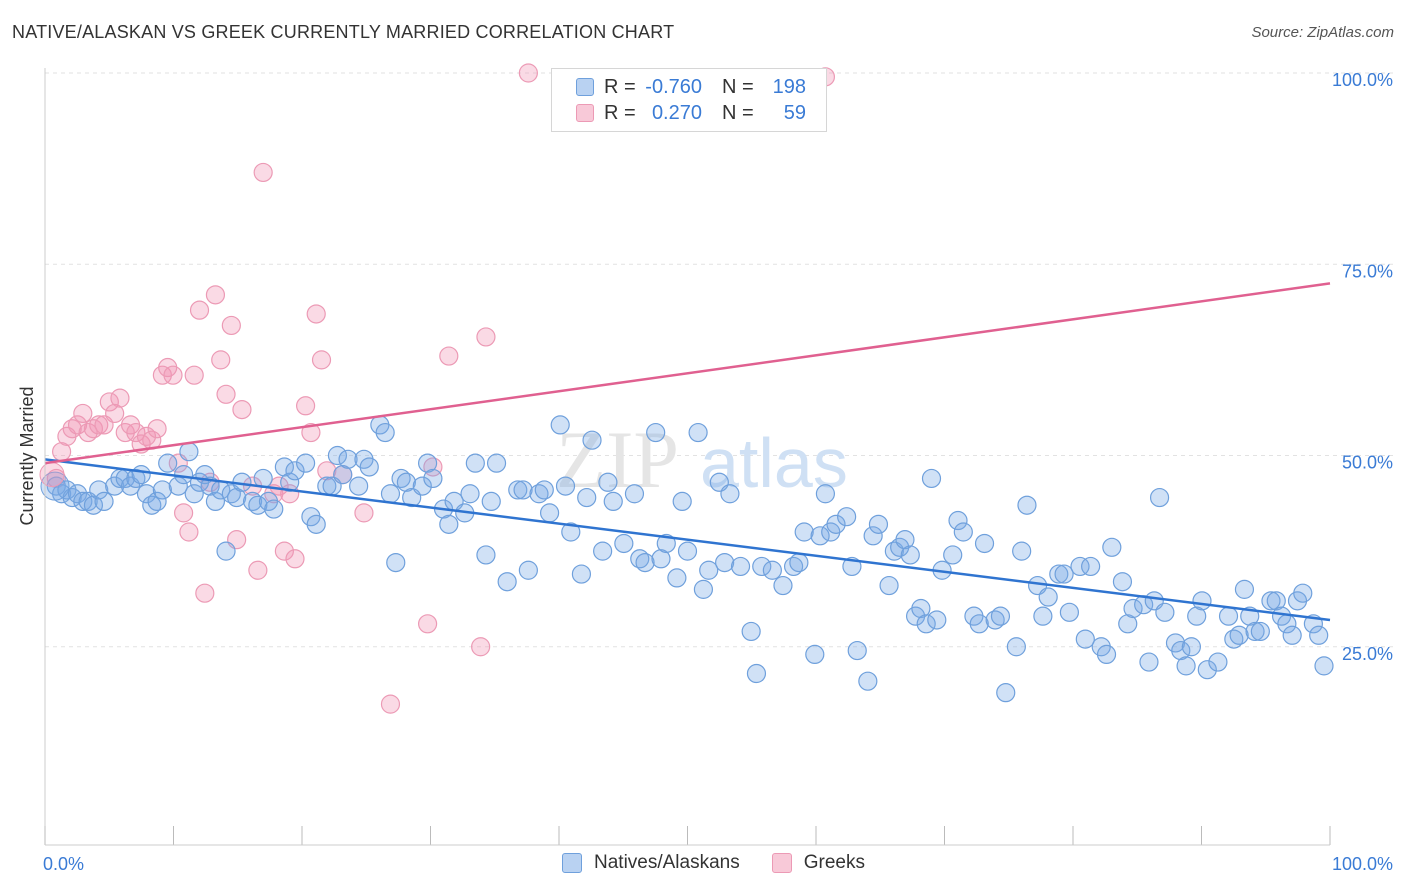 Image resolution: width=1406 pixels, height=892 pixels. I want to click on x-tick-label-min: 0.0%, so click(63, 864).